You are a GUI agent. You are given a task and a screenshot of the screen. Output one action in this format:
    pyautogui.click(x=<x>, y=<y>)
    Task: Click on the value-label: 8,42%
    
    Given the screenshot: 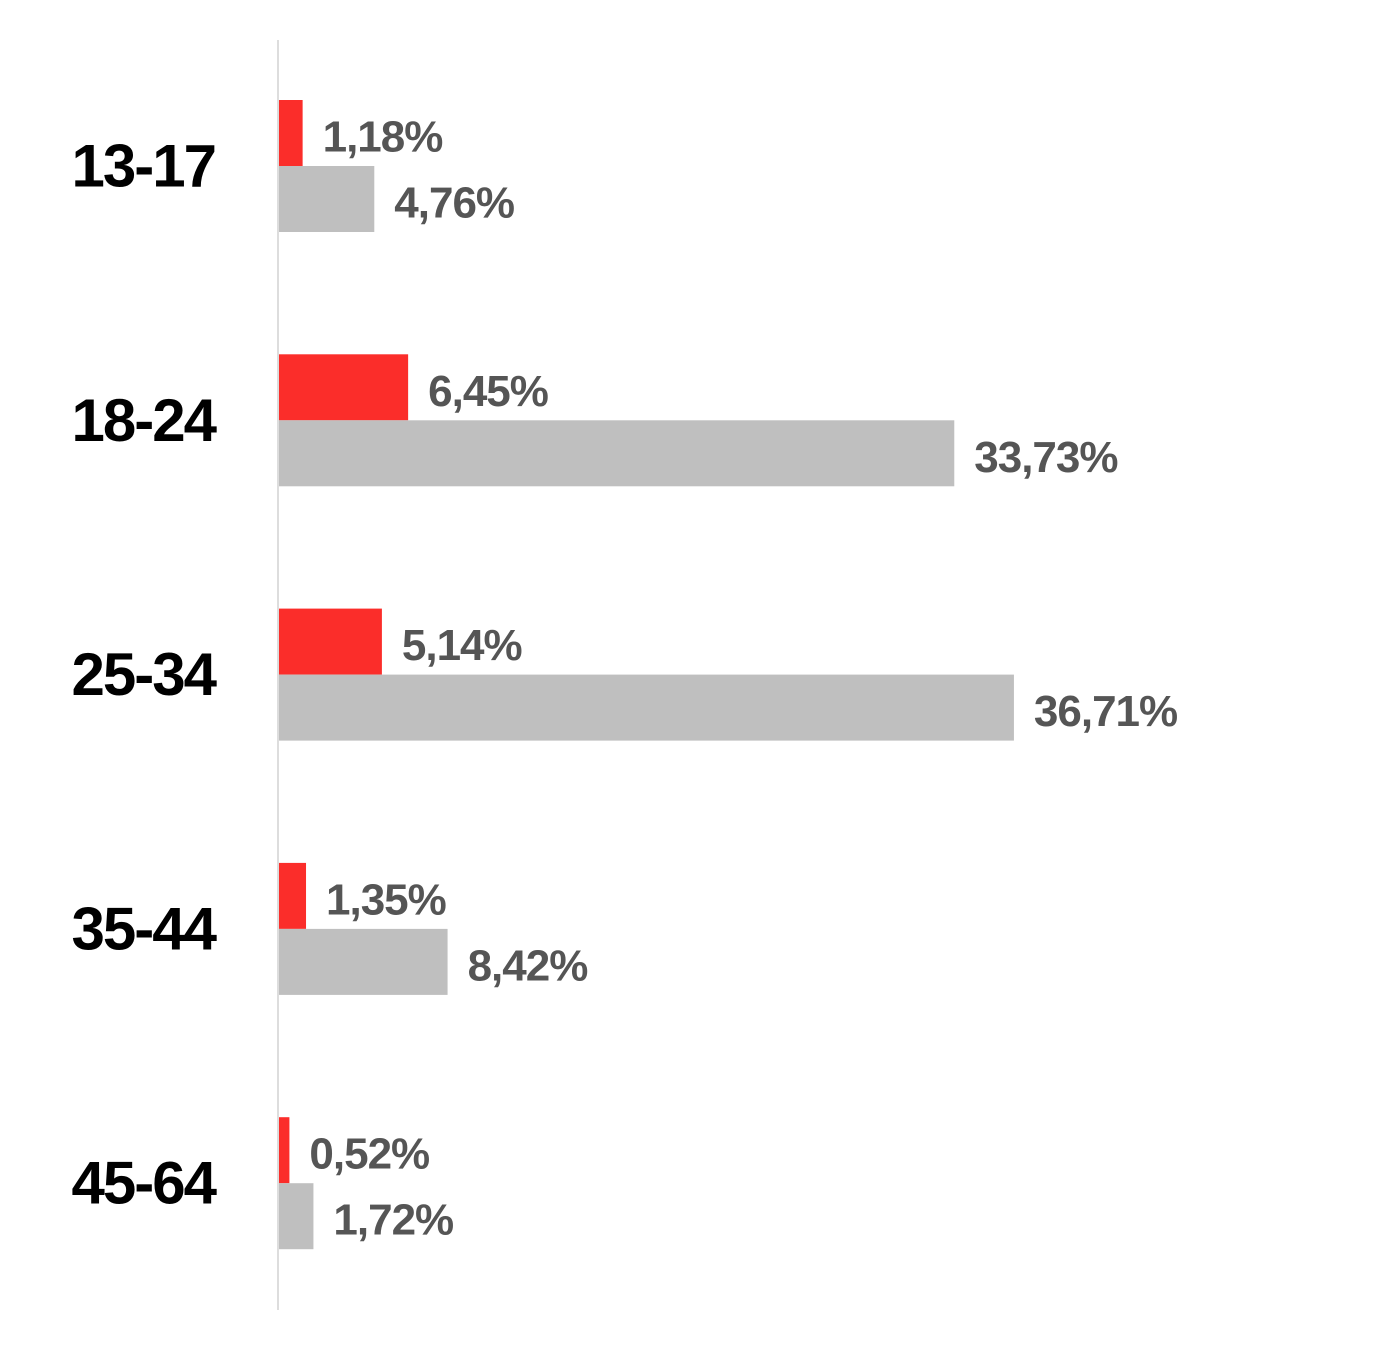 What is the action you would take?
    pyautogui.click(x=528, y=965)
    